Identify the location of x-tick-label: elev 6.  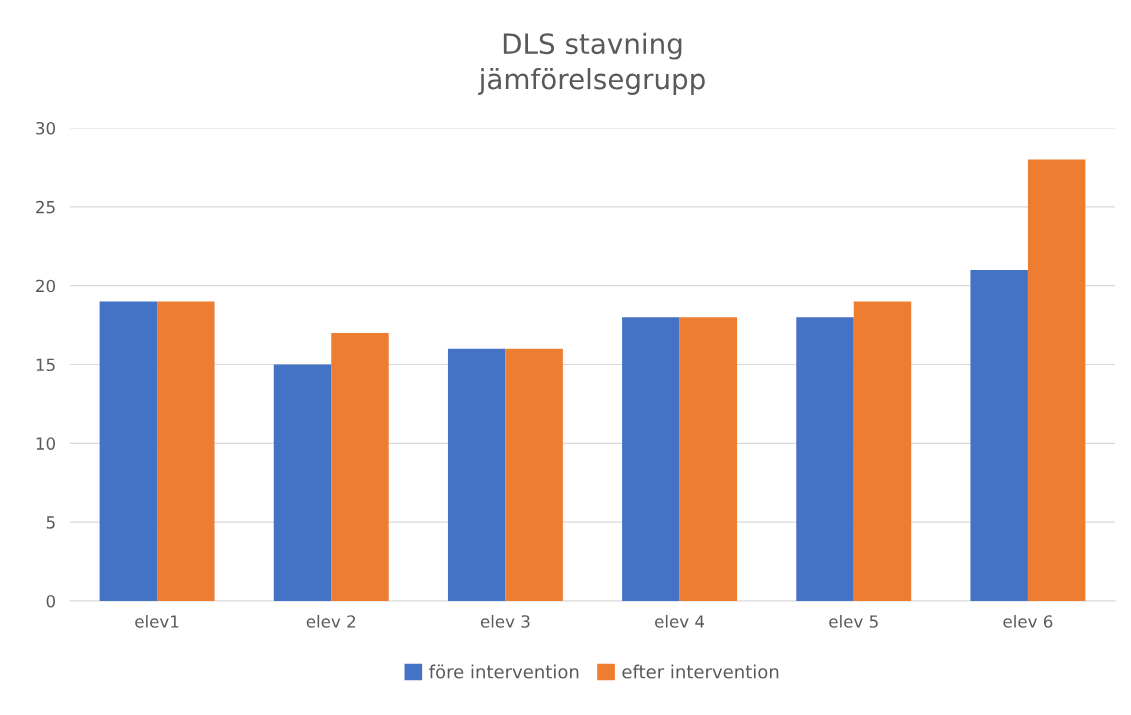
(1028, 621).